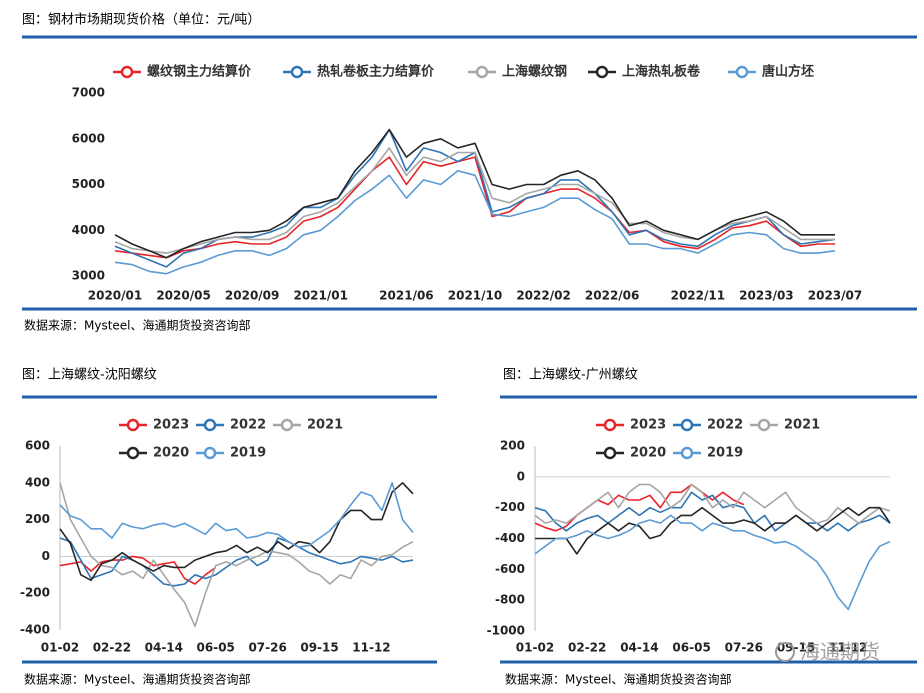 The height and width of the screenshot is (693, 924). Describe the element at coordinates (661, 72) in the screenshot. I see `legend-label: 上海热轧板卷` at that location.